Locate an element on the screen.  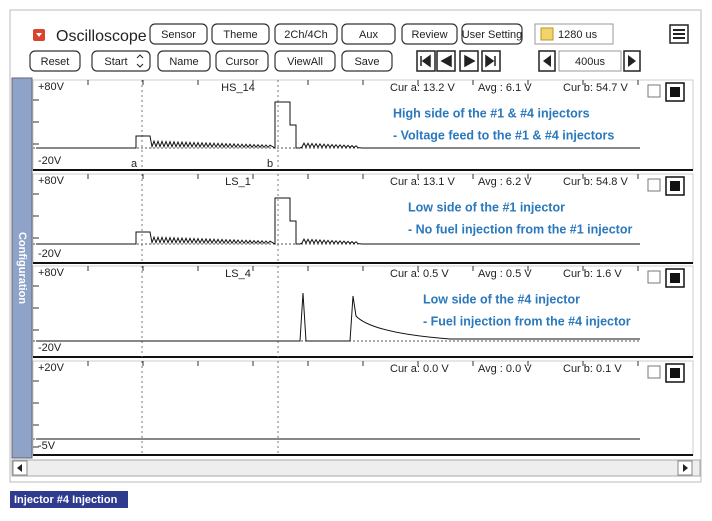
button-label: Reset is located at coordinates (55, 62).